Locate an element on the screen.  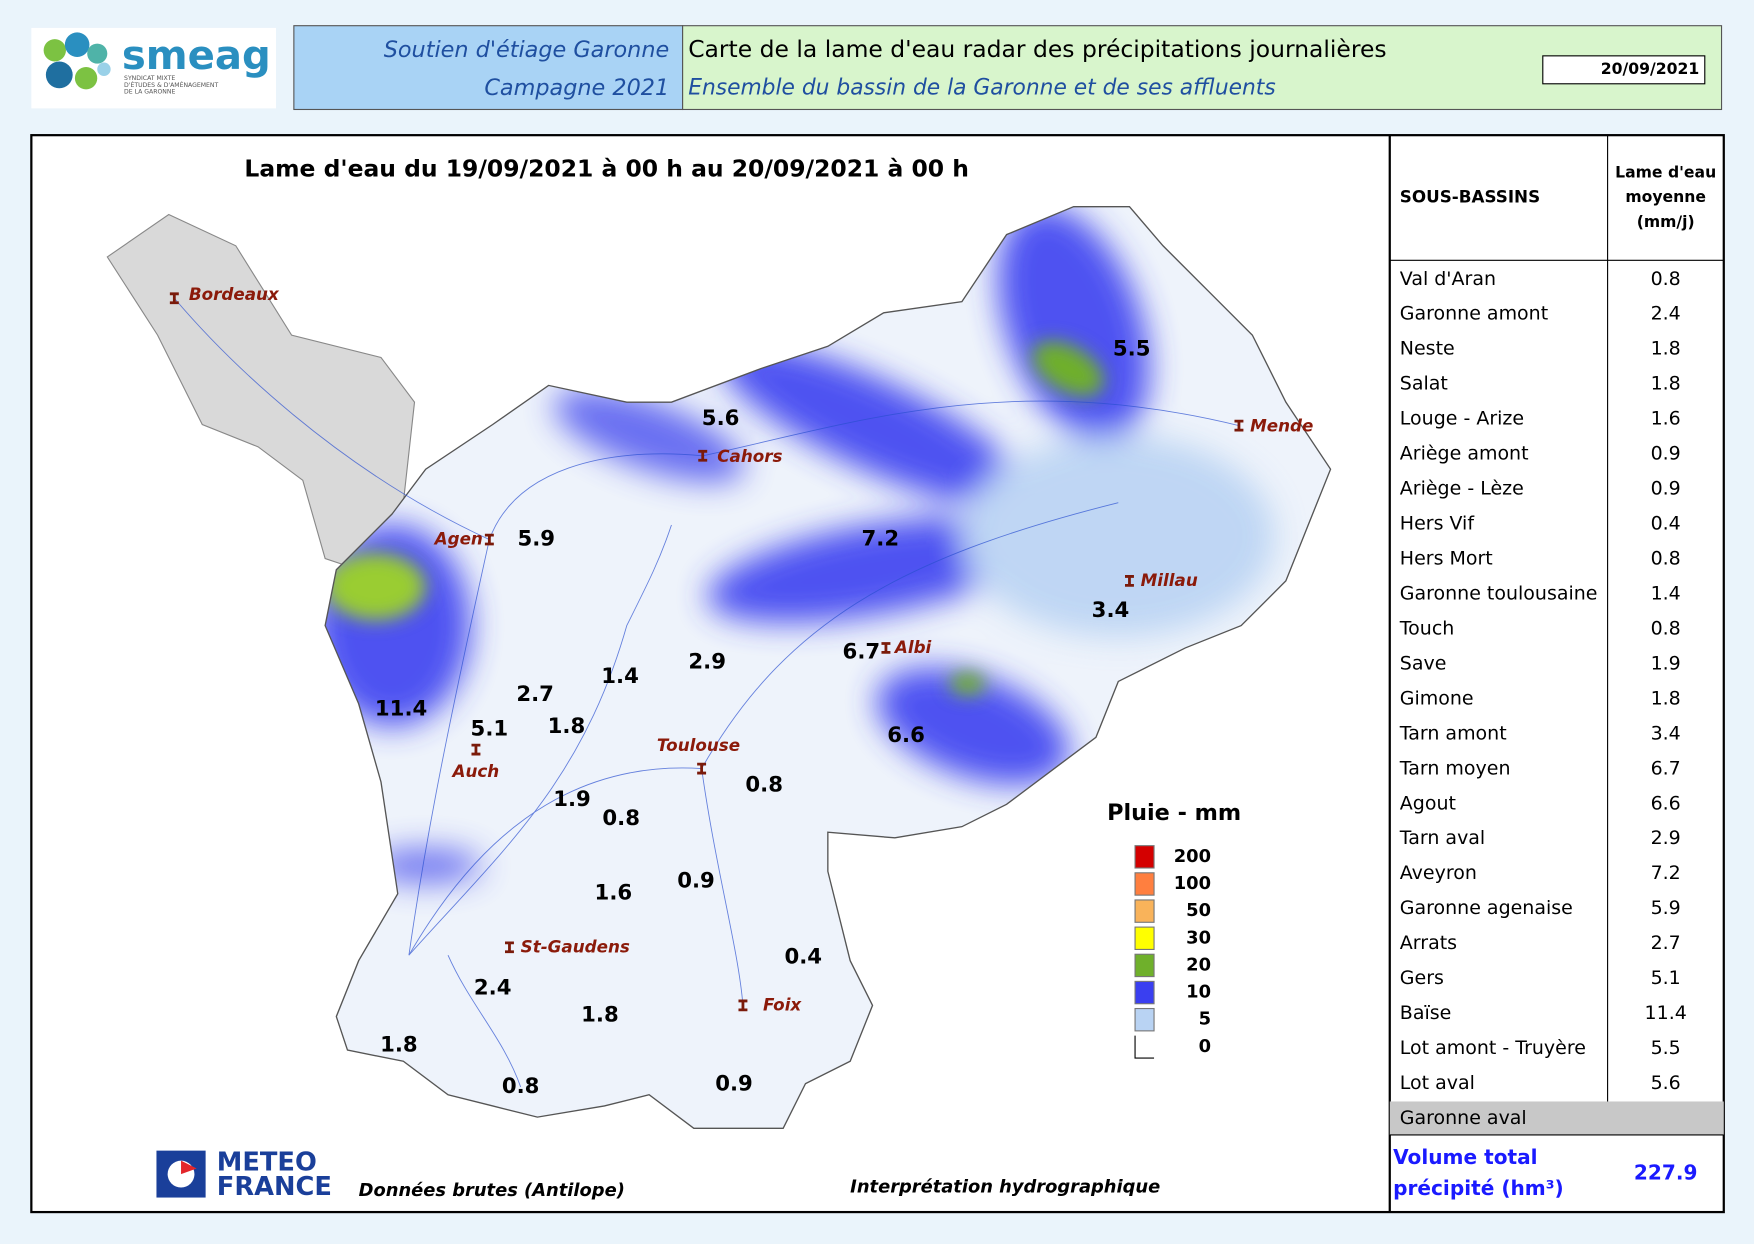
basin-value: 5.9 is located at coordinates (536, 539).